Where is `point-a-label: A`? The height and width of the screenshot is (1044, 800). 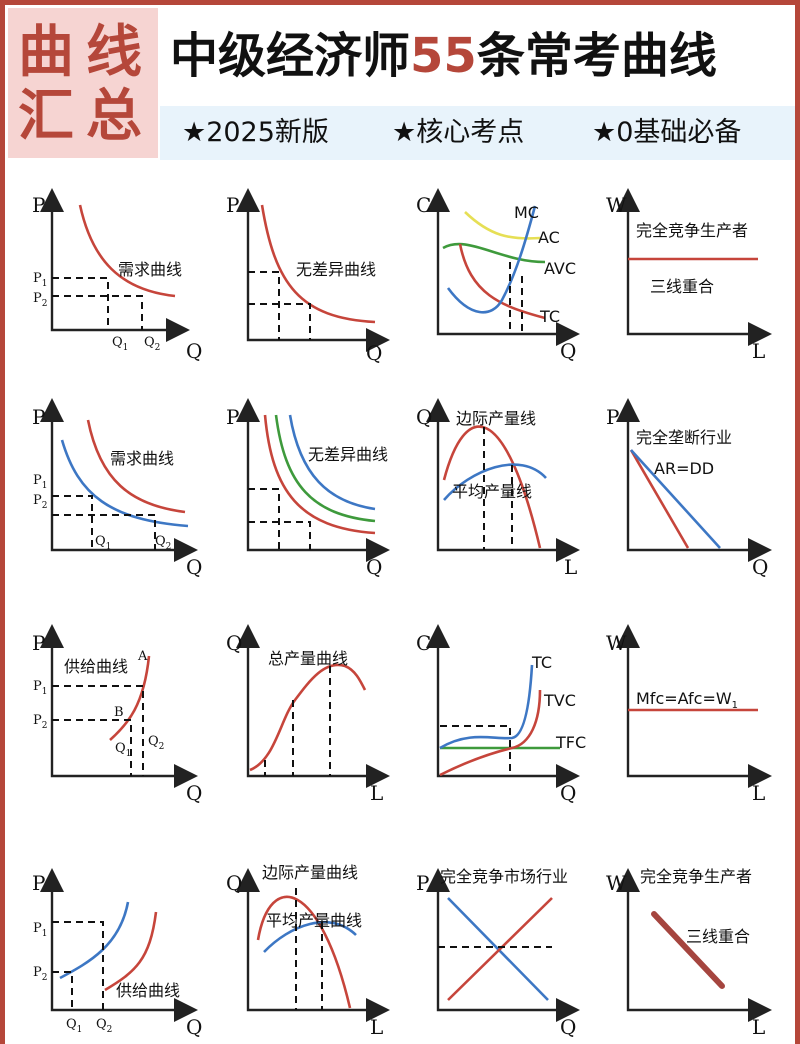
point-a-label: A is located at coordinates (142, 656).